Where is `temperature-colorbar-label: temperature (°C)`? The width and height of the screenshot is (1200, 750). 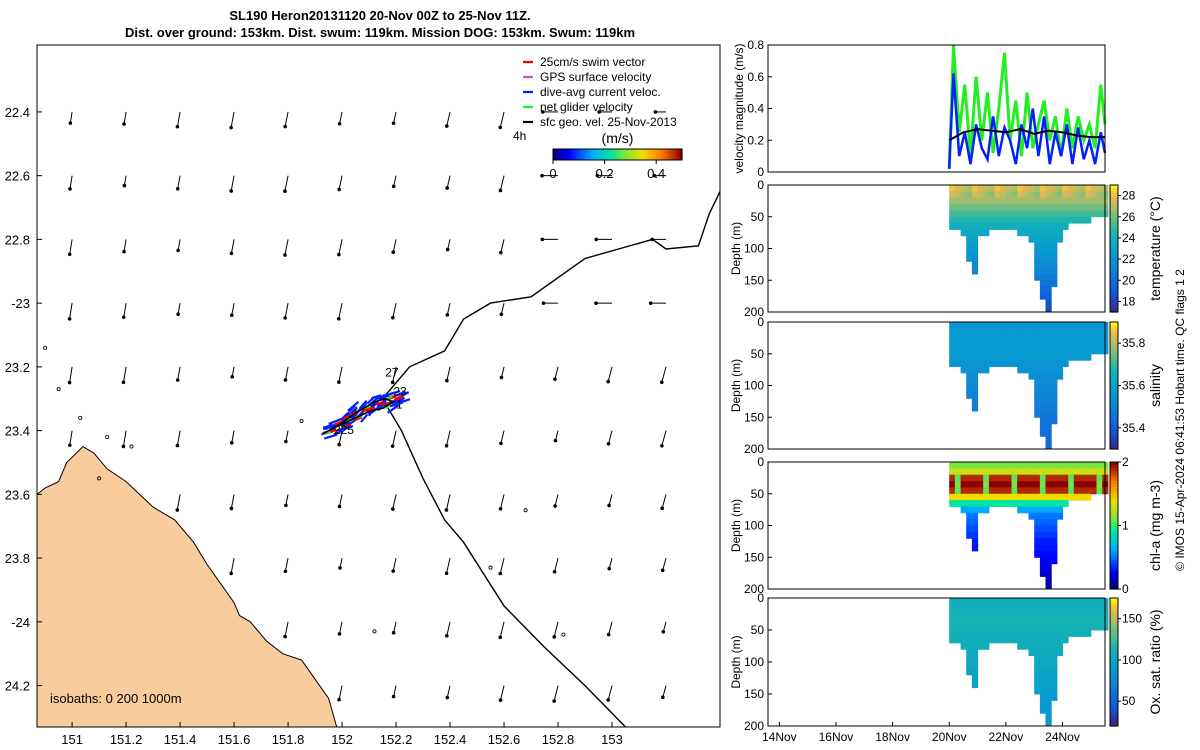 temperature-colorbar-label: temperature (°C) is located at coordinates (1155, 248).